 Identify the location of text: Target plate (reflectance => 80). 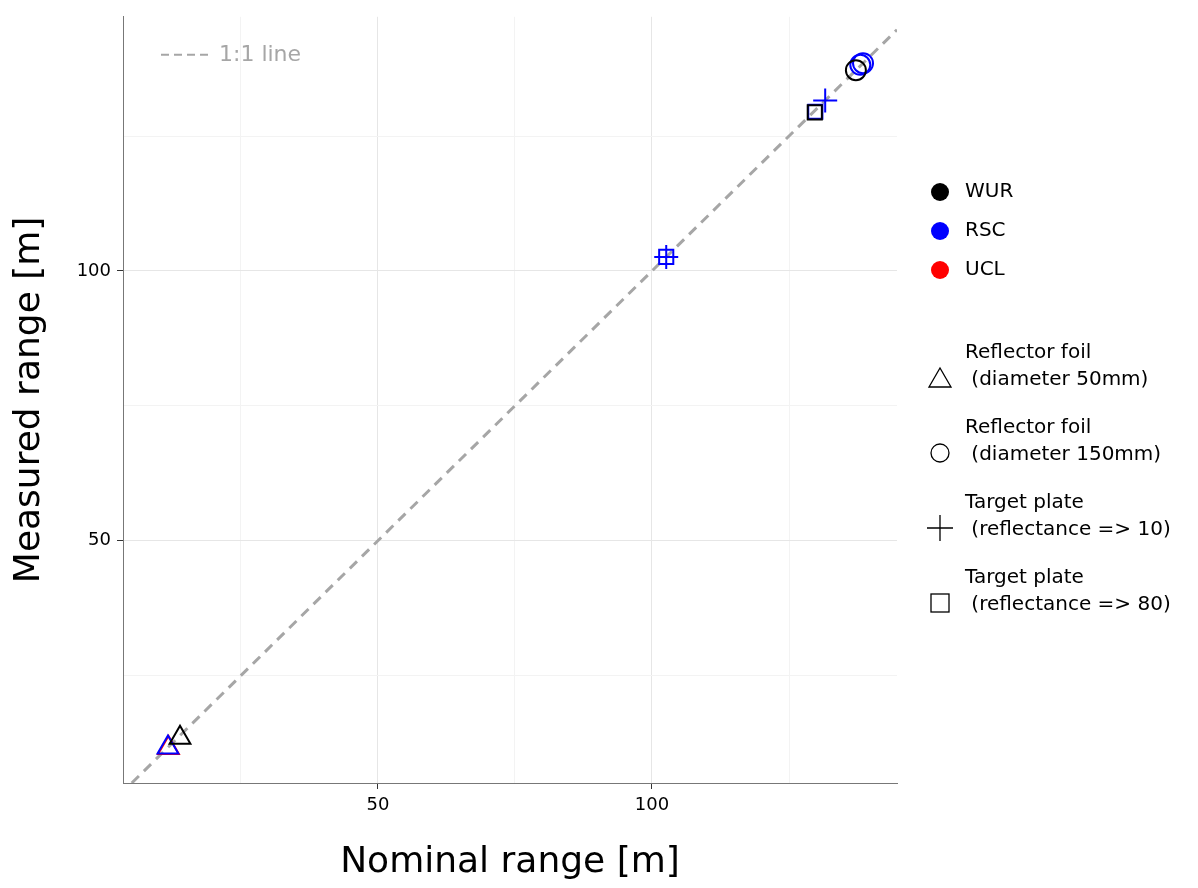
(1068, 590).